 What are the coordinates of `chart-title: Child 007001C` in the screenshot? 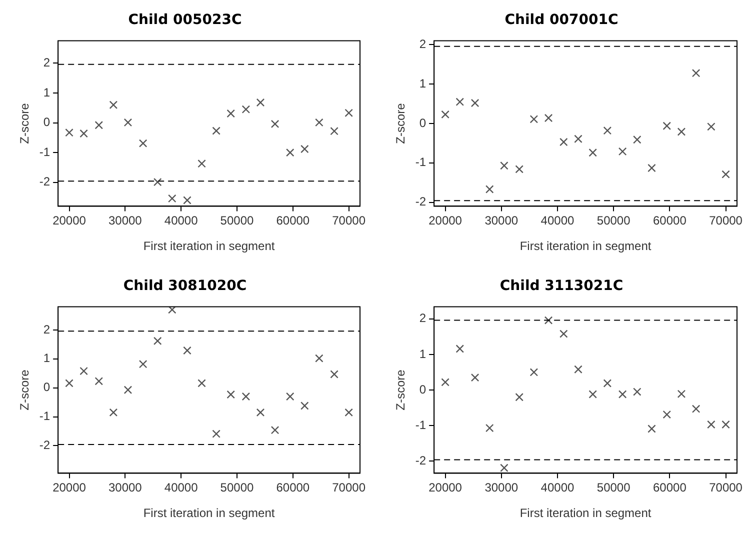 It's located at (561, 20).